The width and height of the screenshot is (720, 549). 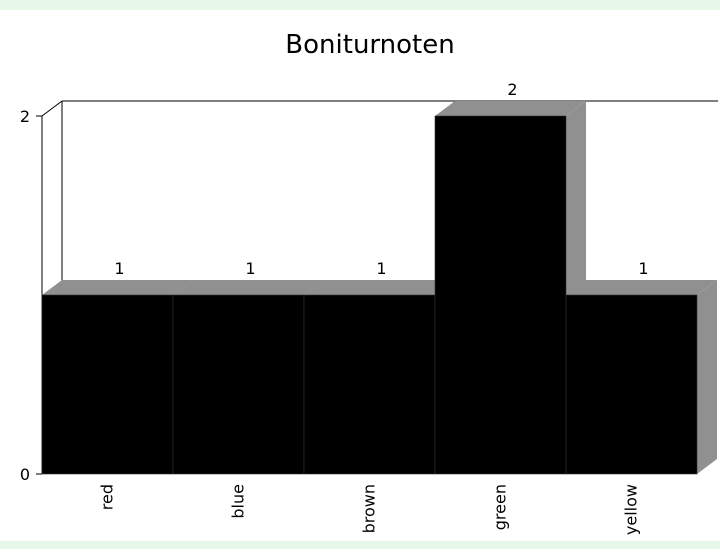 I want to click on bottom-band, so click(x=360, y=545).